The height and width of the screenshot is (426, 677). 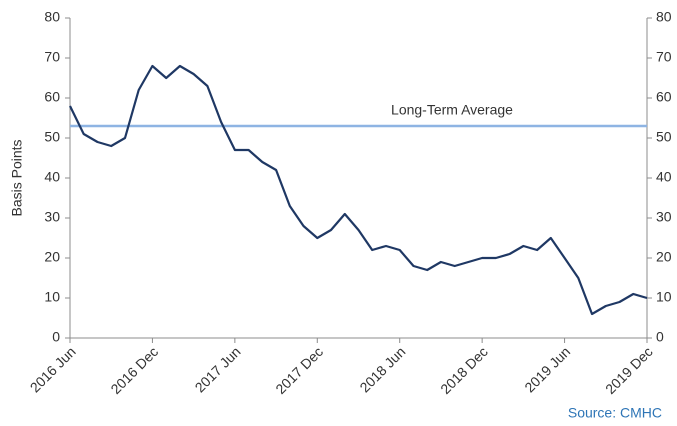 I want to click on y2-tick-label: 50, so click(x=664, y=137).